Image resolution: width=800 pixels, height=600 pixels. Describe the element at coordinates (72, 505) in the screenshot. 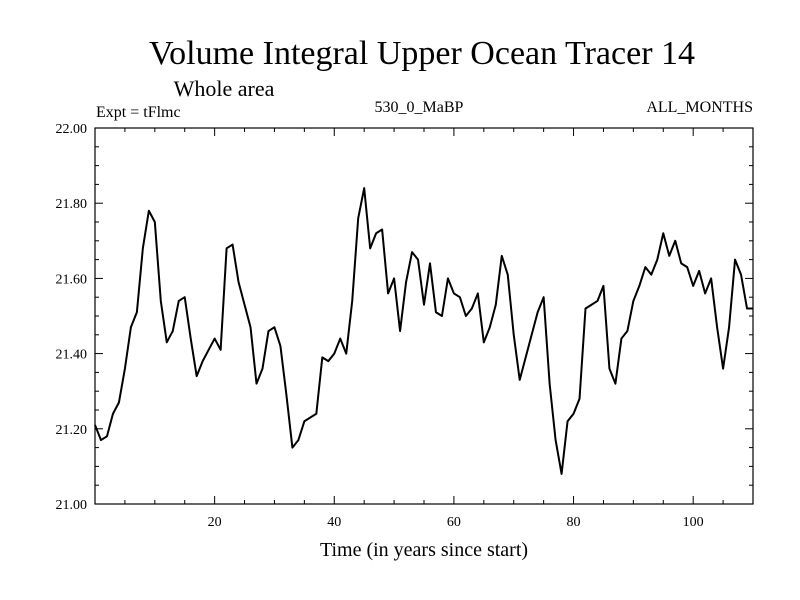

I see `y-tick-label: 21.00` at that location.